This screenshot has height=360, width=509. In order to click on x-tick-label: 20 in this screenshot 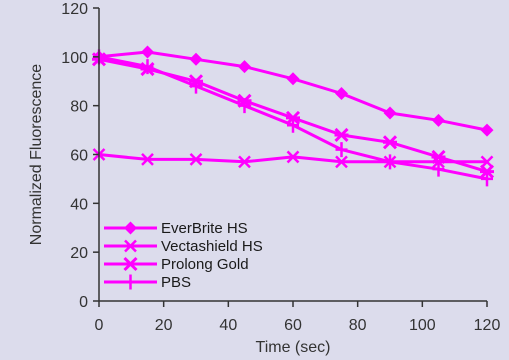, I will do `click(164, 325)`.